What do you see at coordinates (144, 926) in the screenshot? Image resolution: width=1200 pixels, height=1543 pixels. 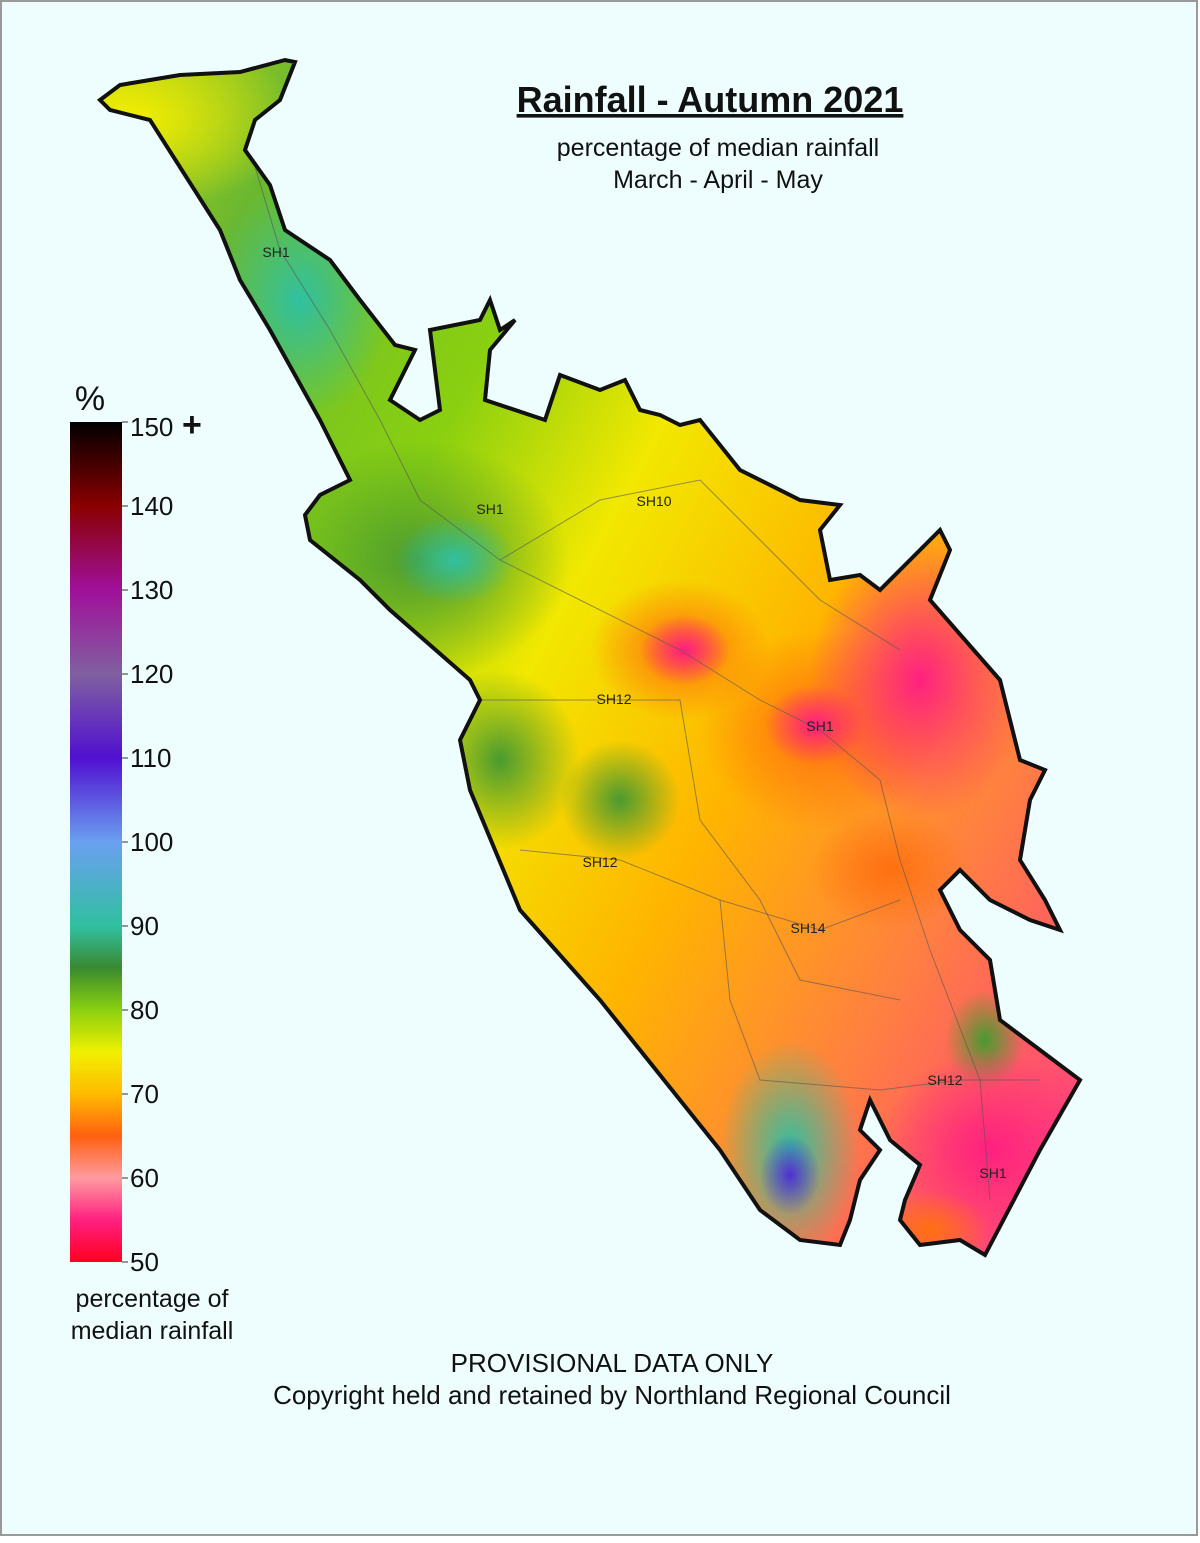 I see `legend-tick-label: 90` at bounding box center [144, 926].